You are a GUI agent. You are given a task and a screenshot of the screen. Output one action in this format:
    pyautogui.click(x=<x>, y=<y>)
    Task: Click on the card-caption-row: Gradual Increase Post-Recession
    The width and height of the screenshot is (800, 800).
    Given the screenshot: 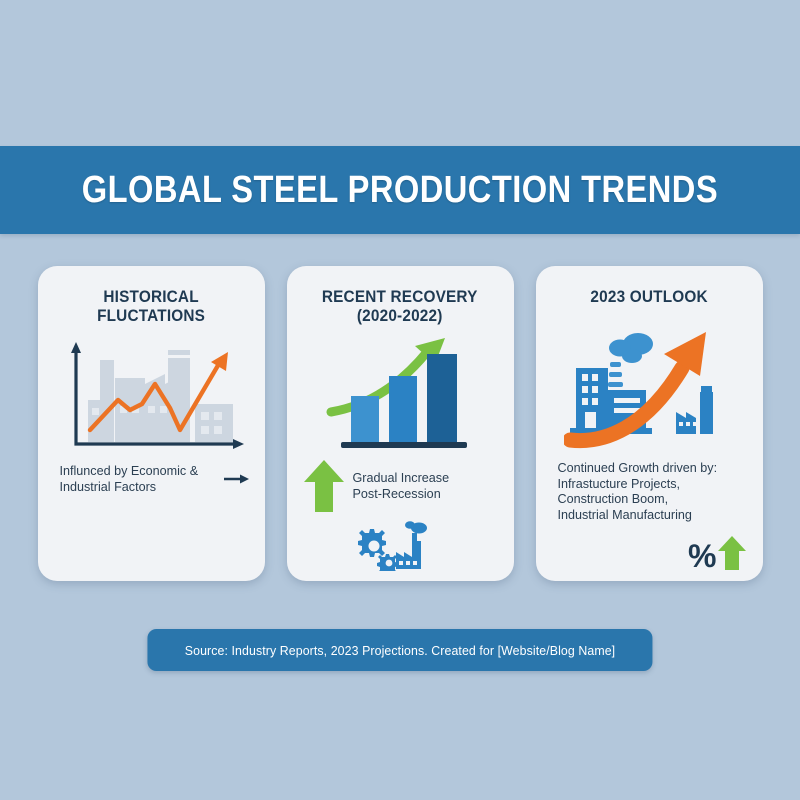 What is the action you would take?
    pyautogui.click(x=403, y=486)
    